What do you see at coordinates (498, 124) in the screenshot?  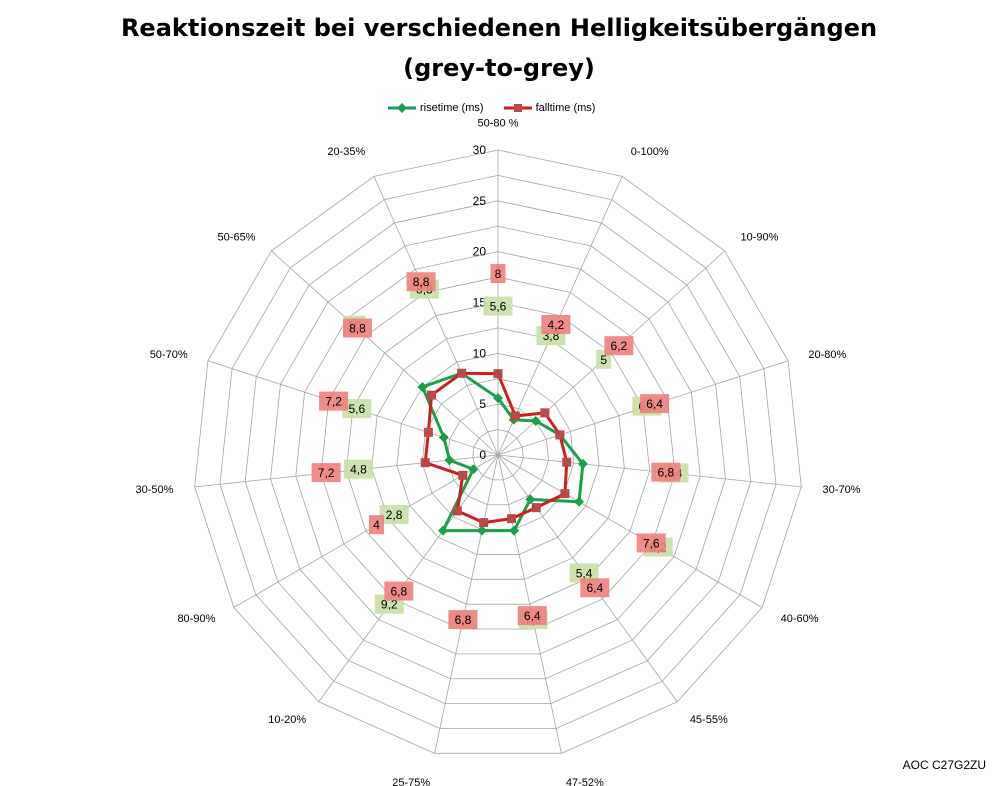 I see `category-label: 50-80 %` at bounding box center [498, 124].